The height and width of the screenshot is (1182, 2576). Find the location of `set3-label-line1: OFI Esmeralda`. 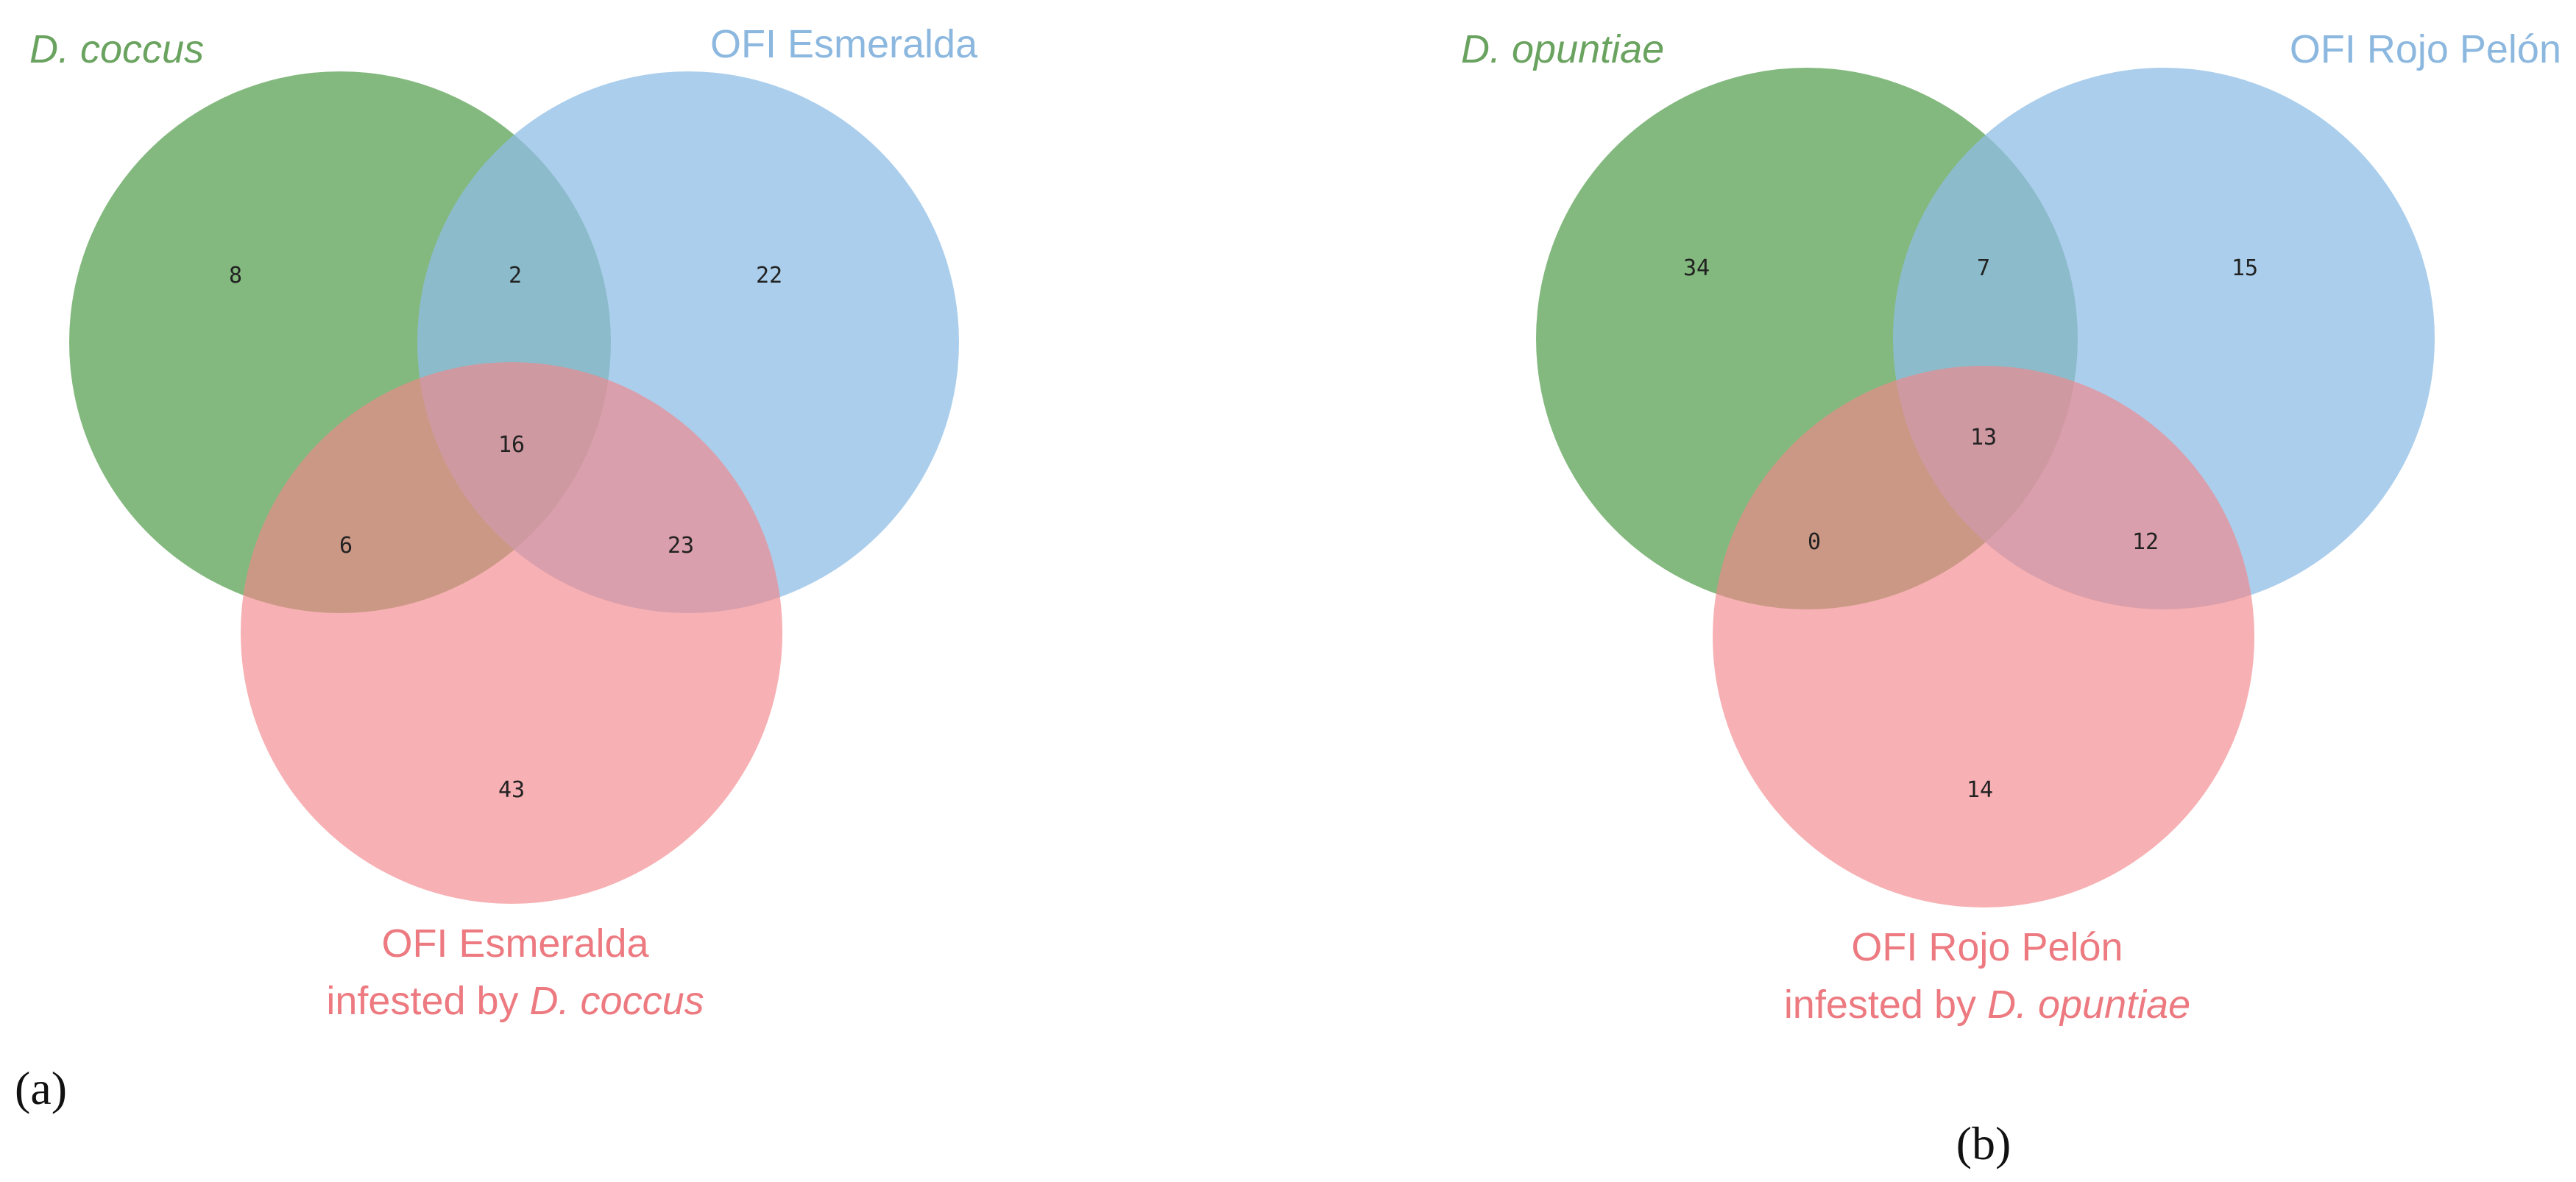

set3-label-line1: OFI Esmeralda is located at coordinates (515, 944).